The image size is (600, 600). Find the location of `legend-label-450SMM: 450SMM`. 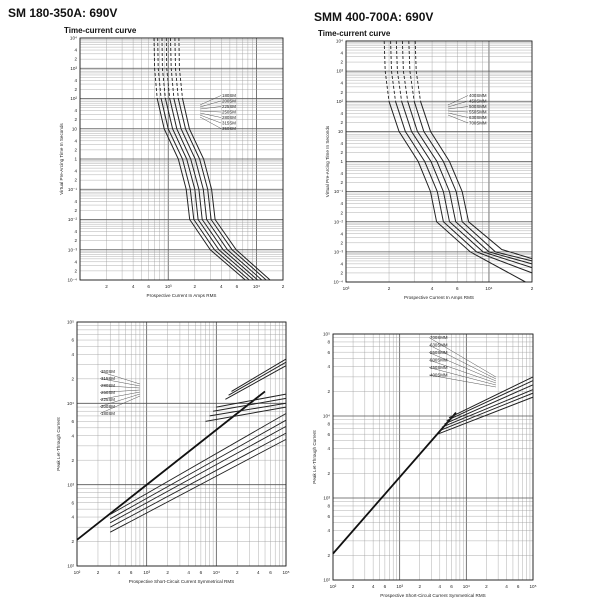

legend-label-450SMM: 450SMM is located at coordinates (439, 367).